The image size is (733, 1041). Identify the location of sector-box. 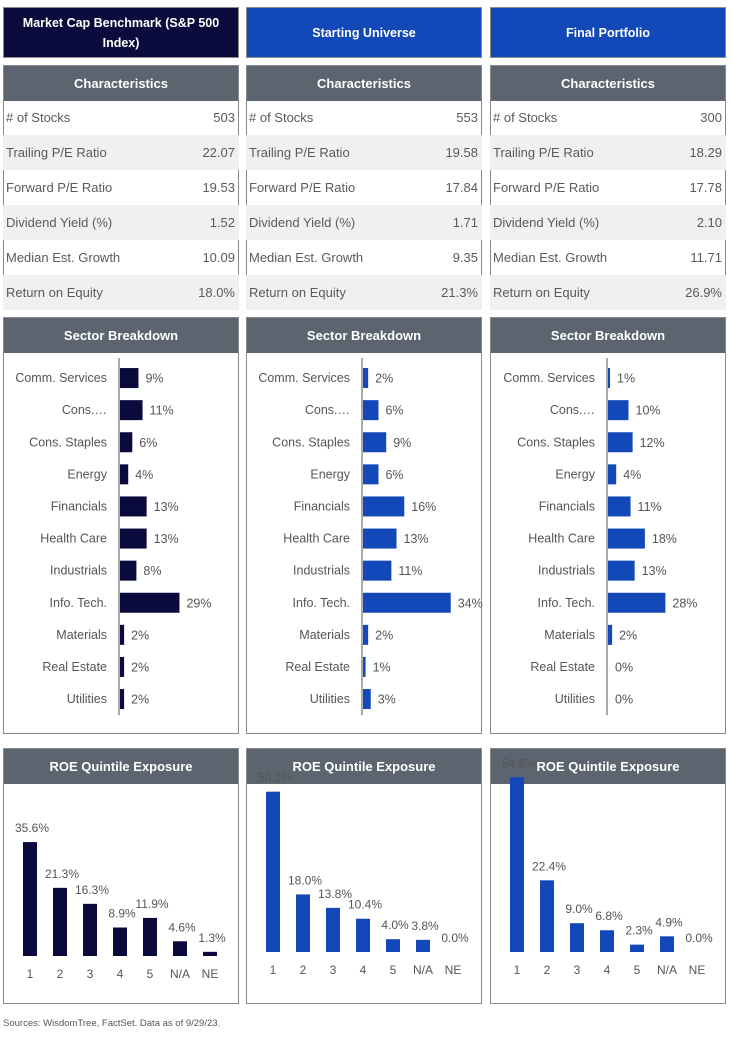
(364, 525).